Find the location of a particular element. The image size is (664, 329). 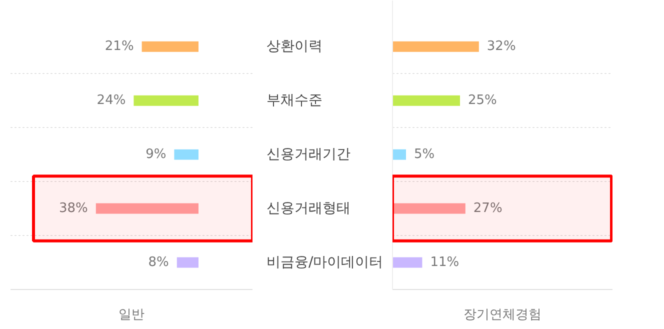

y-tick-label: 신용거래형태 is located at coordinates (308, 208).